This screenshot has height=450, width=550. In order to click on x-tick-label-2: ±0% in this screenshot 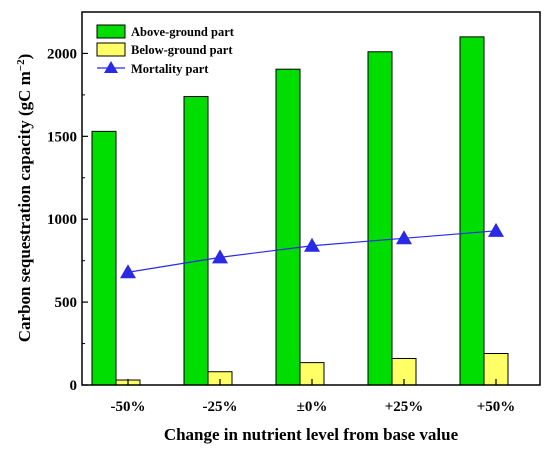, I will do `click(312, 407)`.